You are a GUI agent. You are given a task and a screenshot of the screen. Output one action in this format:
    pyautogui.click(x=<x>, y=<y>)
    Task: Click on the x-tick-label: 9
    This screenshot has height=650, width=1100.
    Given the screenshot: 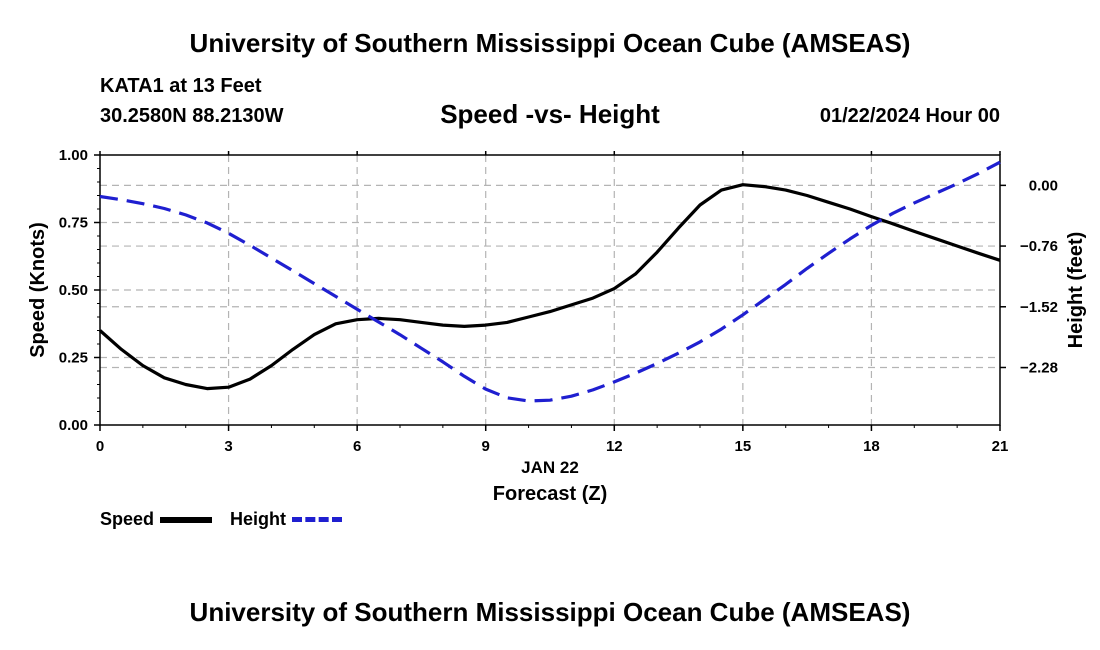 What is the action you would take?
    pyautogui.click(x=486, y=446)
    